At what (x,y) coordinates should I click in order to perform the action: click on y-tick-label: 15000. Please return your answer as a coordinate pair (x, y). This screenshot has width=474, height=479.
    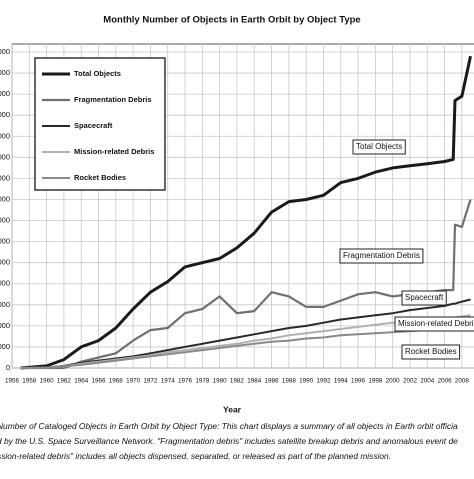
    Looking at the image, I should click on (5, 51).